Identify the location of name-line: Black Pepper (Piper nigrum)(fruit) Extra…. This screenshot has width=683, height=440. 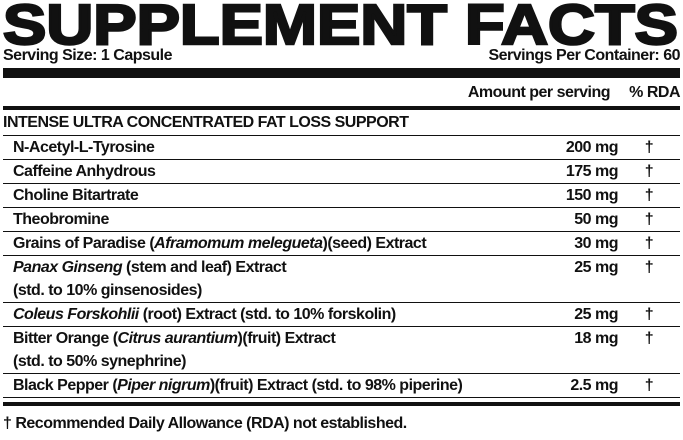
(270, 385).